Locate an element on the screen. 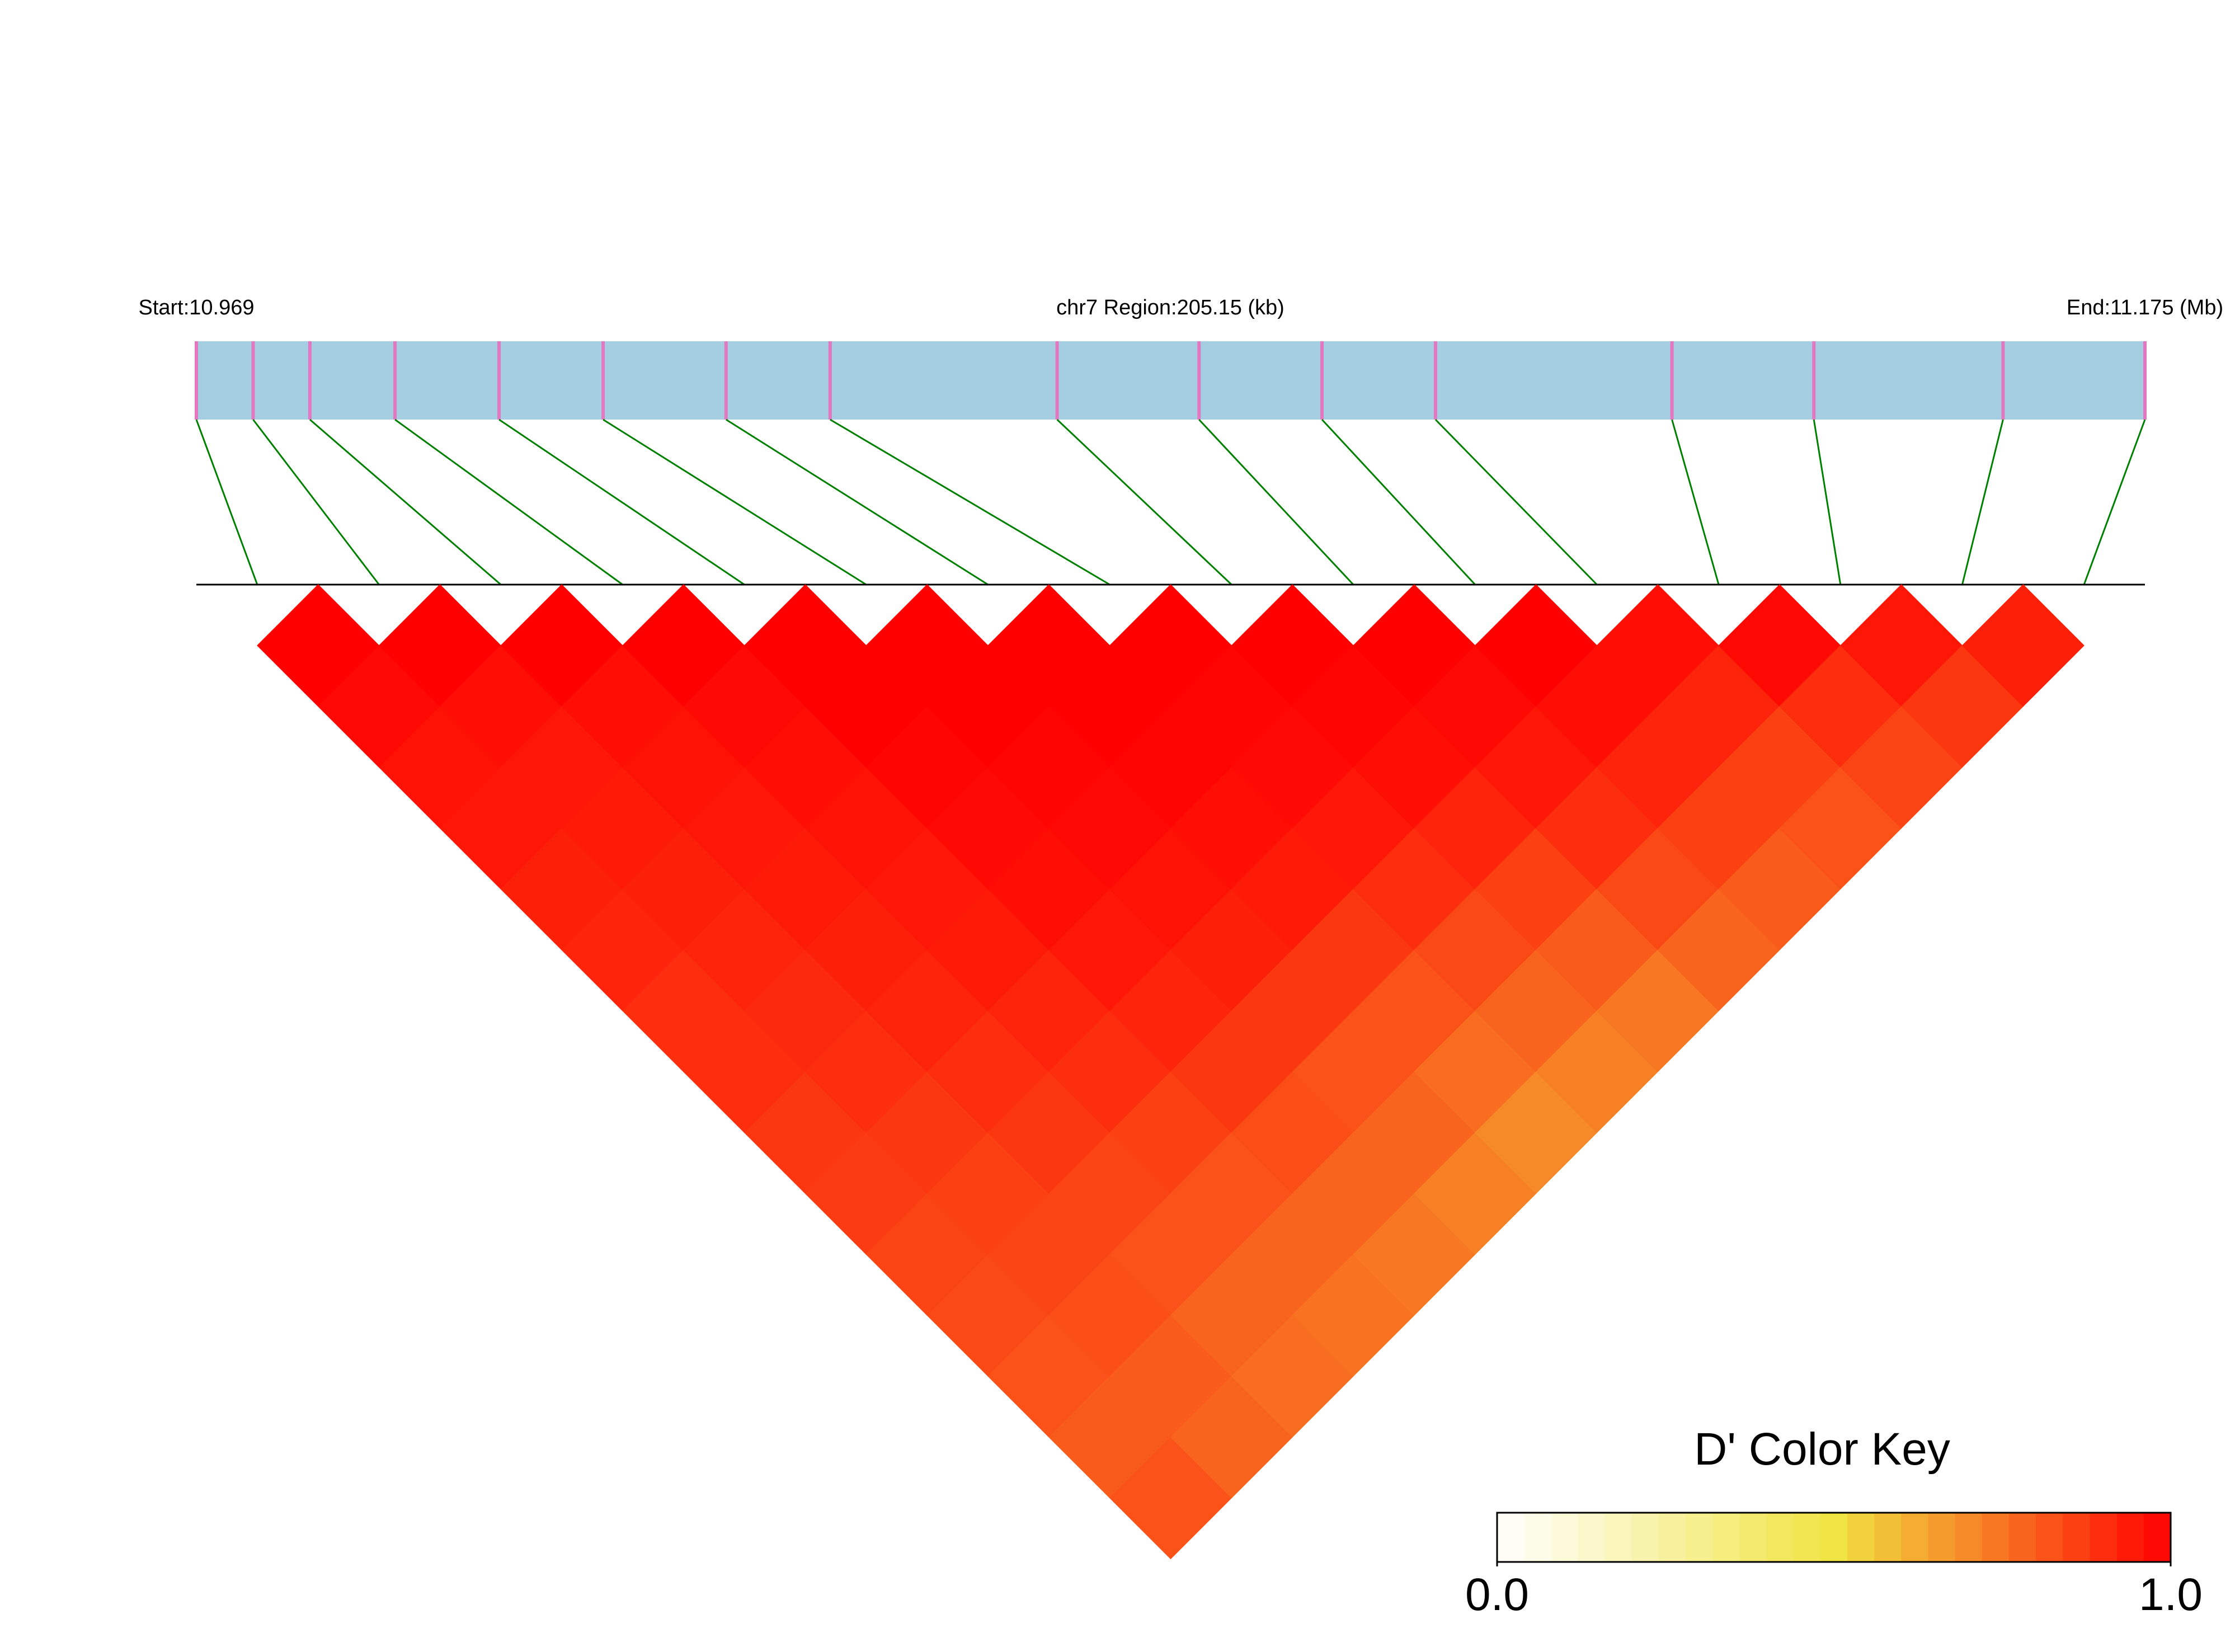  key-frame is located at coordinates (1834, 1537).